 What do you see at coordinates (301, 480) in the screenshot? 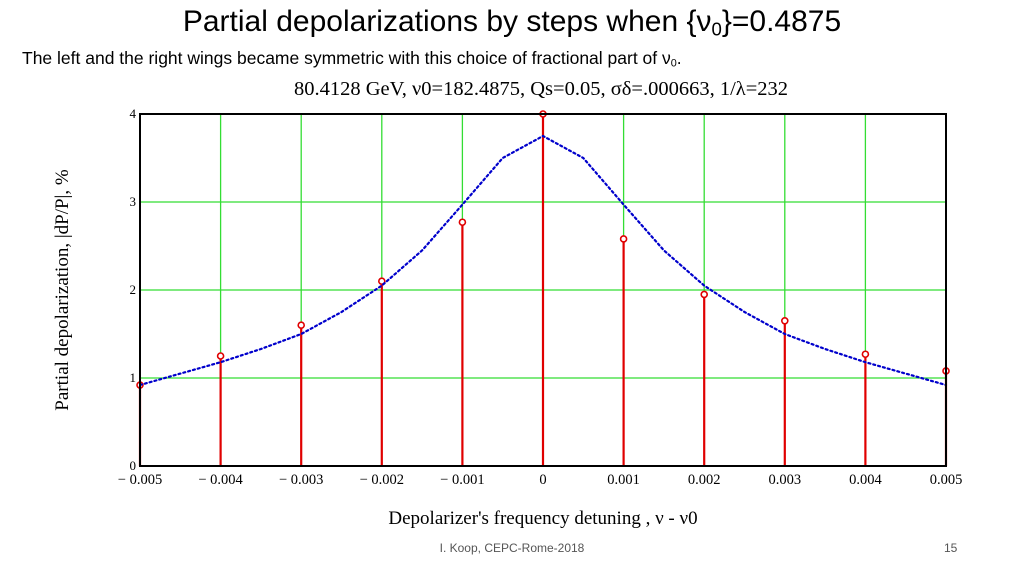
I see `x-tick-label: − 0.003` at bounding box center [301, 480].